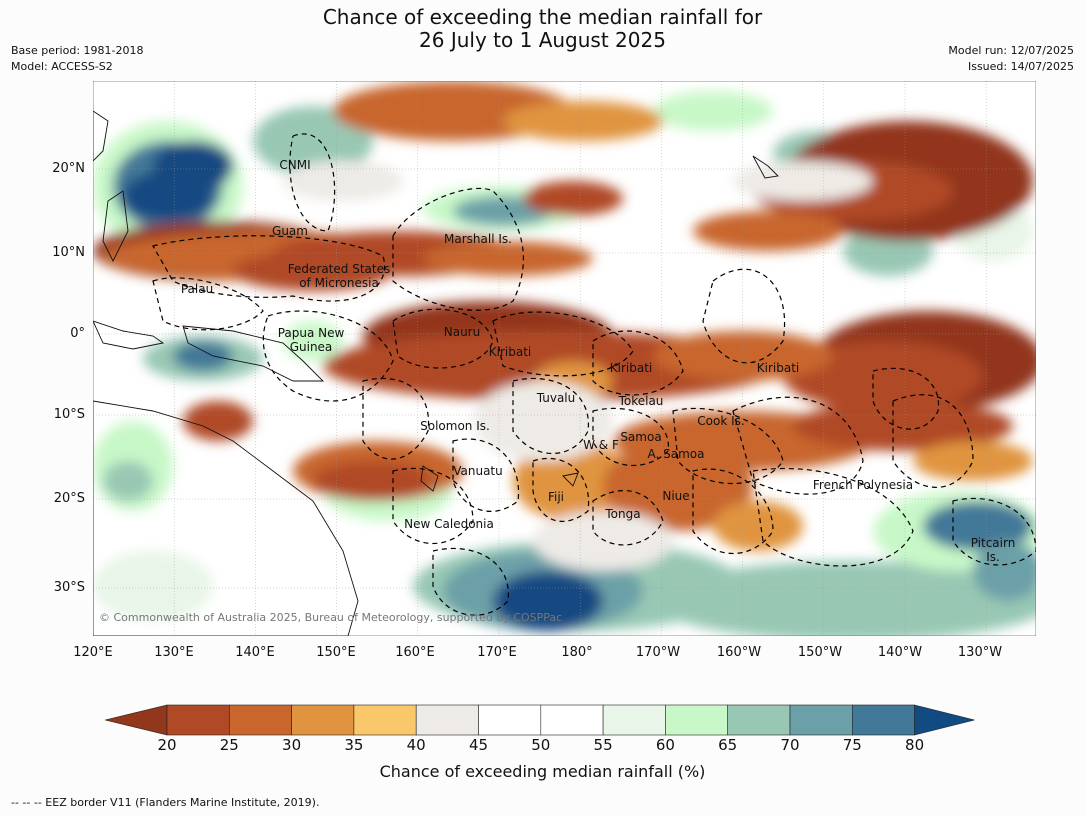 The image size is (1085, 816). What do you see at coordinates (416, 745) in the screenshot?
I see `colorbar-tick-label: 40` at bounding box center [416, 745].